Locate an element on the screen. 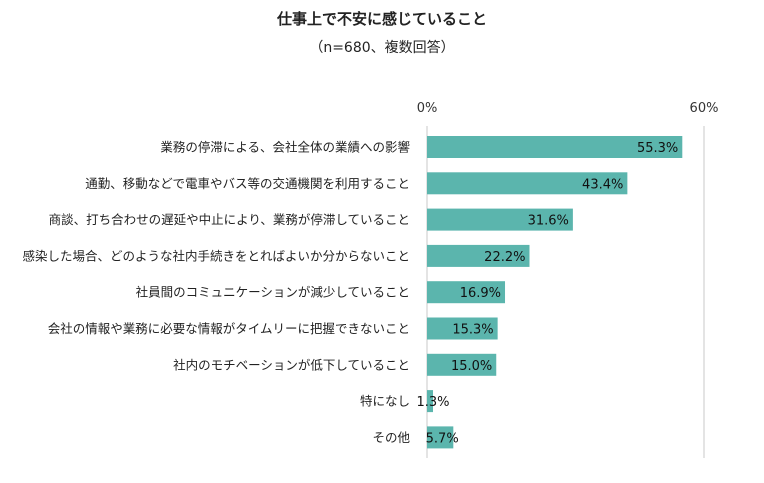 This screenshot has width=764, height=483. category-label: 商談、打ち合わせの遅延や中止により、業務が停滞していること is located at coordinates (229, 219).